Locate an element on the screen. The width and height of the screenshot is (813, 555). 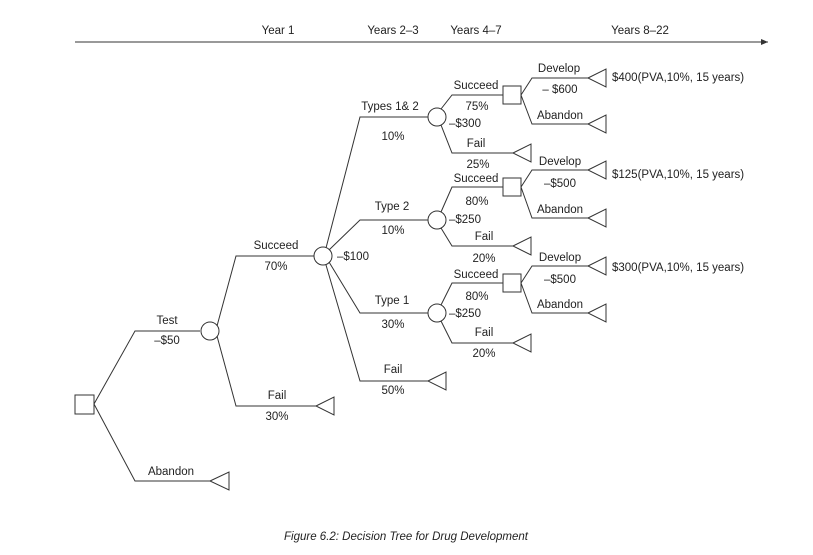
label-type2-succeed: Succeed is located at coordinates (476, 179).